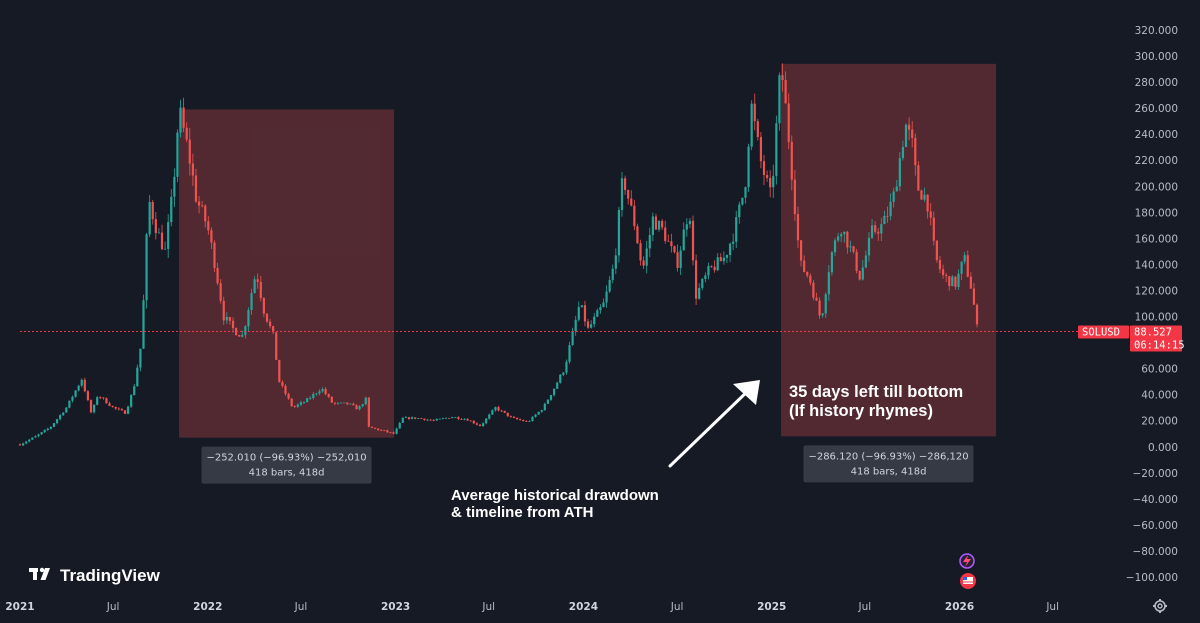 The height and width of the screenshot is (623, 1200). I want to click on us-flag-icon, so click(968, 581).